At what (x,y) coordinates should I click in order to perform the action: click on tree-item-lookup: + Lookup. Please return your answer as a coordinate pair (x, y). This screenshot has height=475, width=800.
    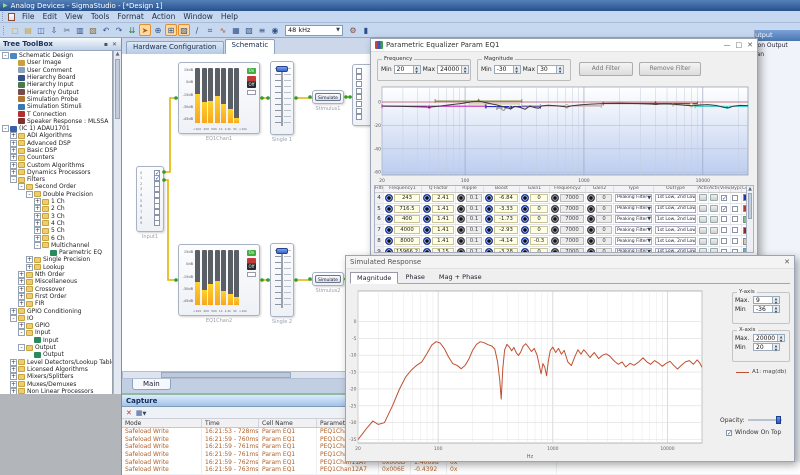
    Looking at the image, I should click on (56, 267).